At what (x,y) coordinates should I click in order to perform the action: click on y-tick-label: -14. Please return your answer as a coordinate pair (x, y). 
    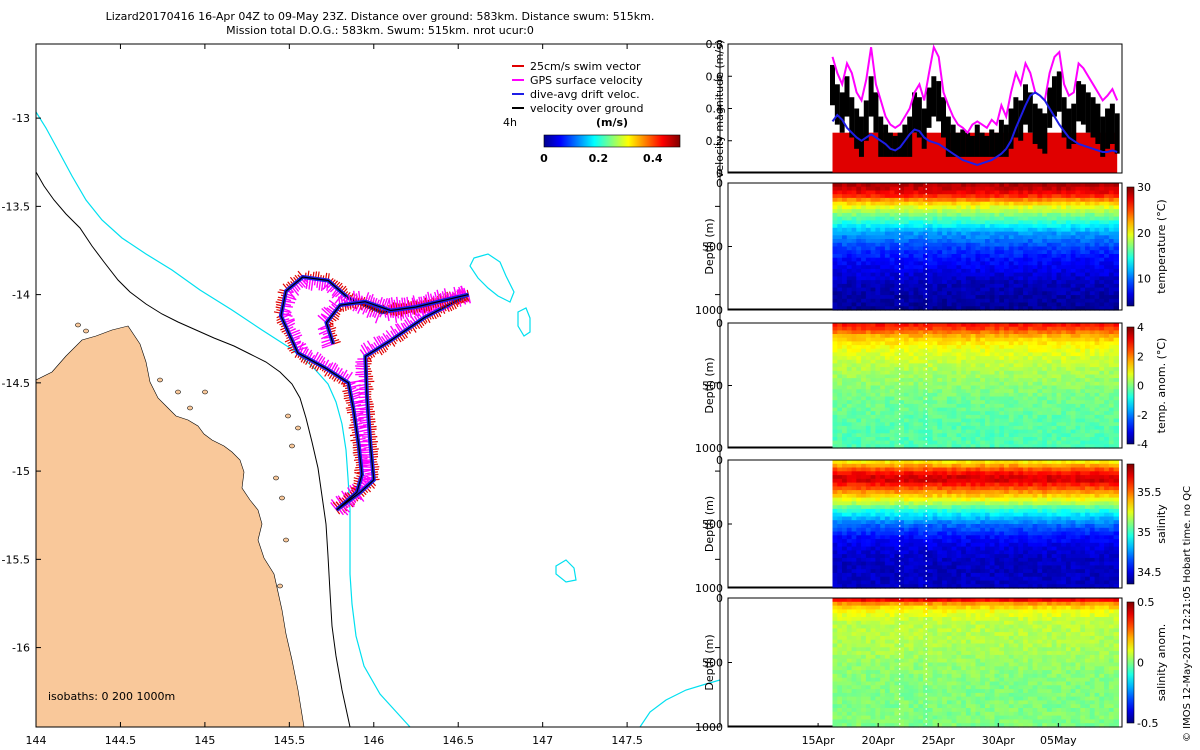
    Looking at the image, I should click on (21, 295).